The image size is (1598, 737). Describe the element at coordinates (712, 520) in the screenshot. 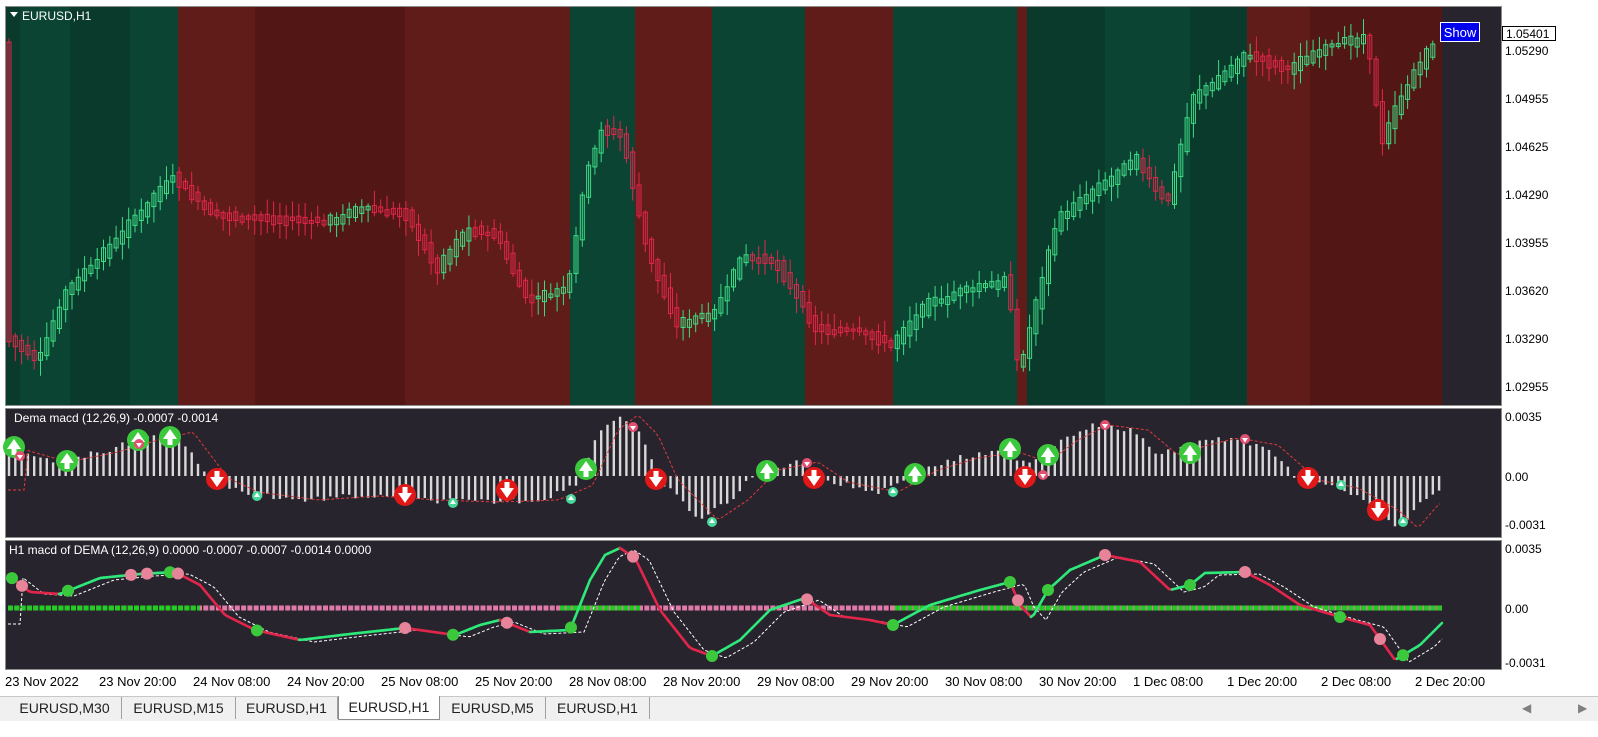

I see `small-buy-arrow-icon` at that location.